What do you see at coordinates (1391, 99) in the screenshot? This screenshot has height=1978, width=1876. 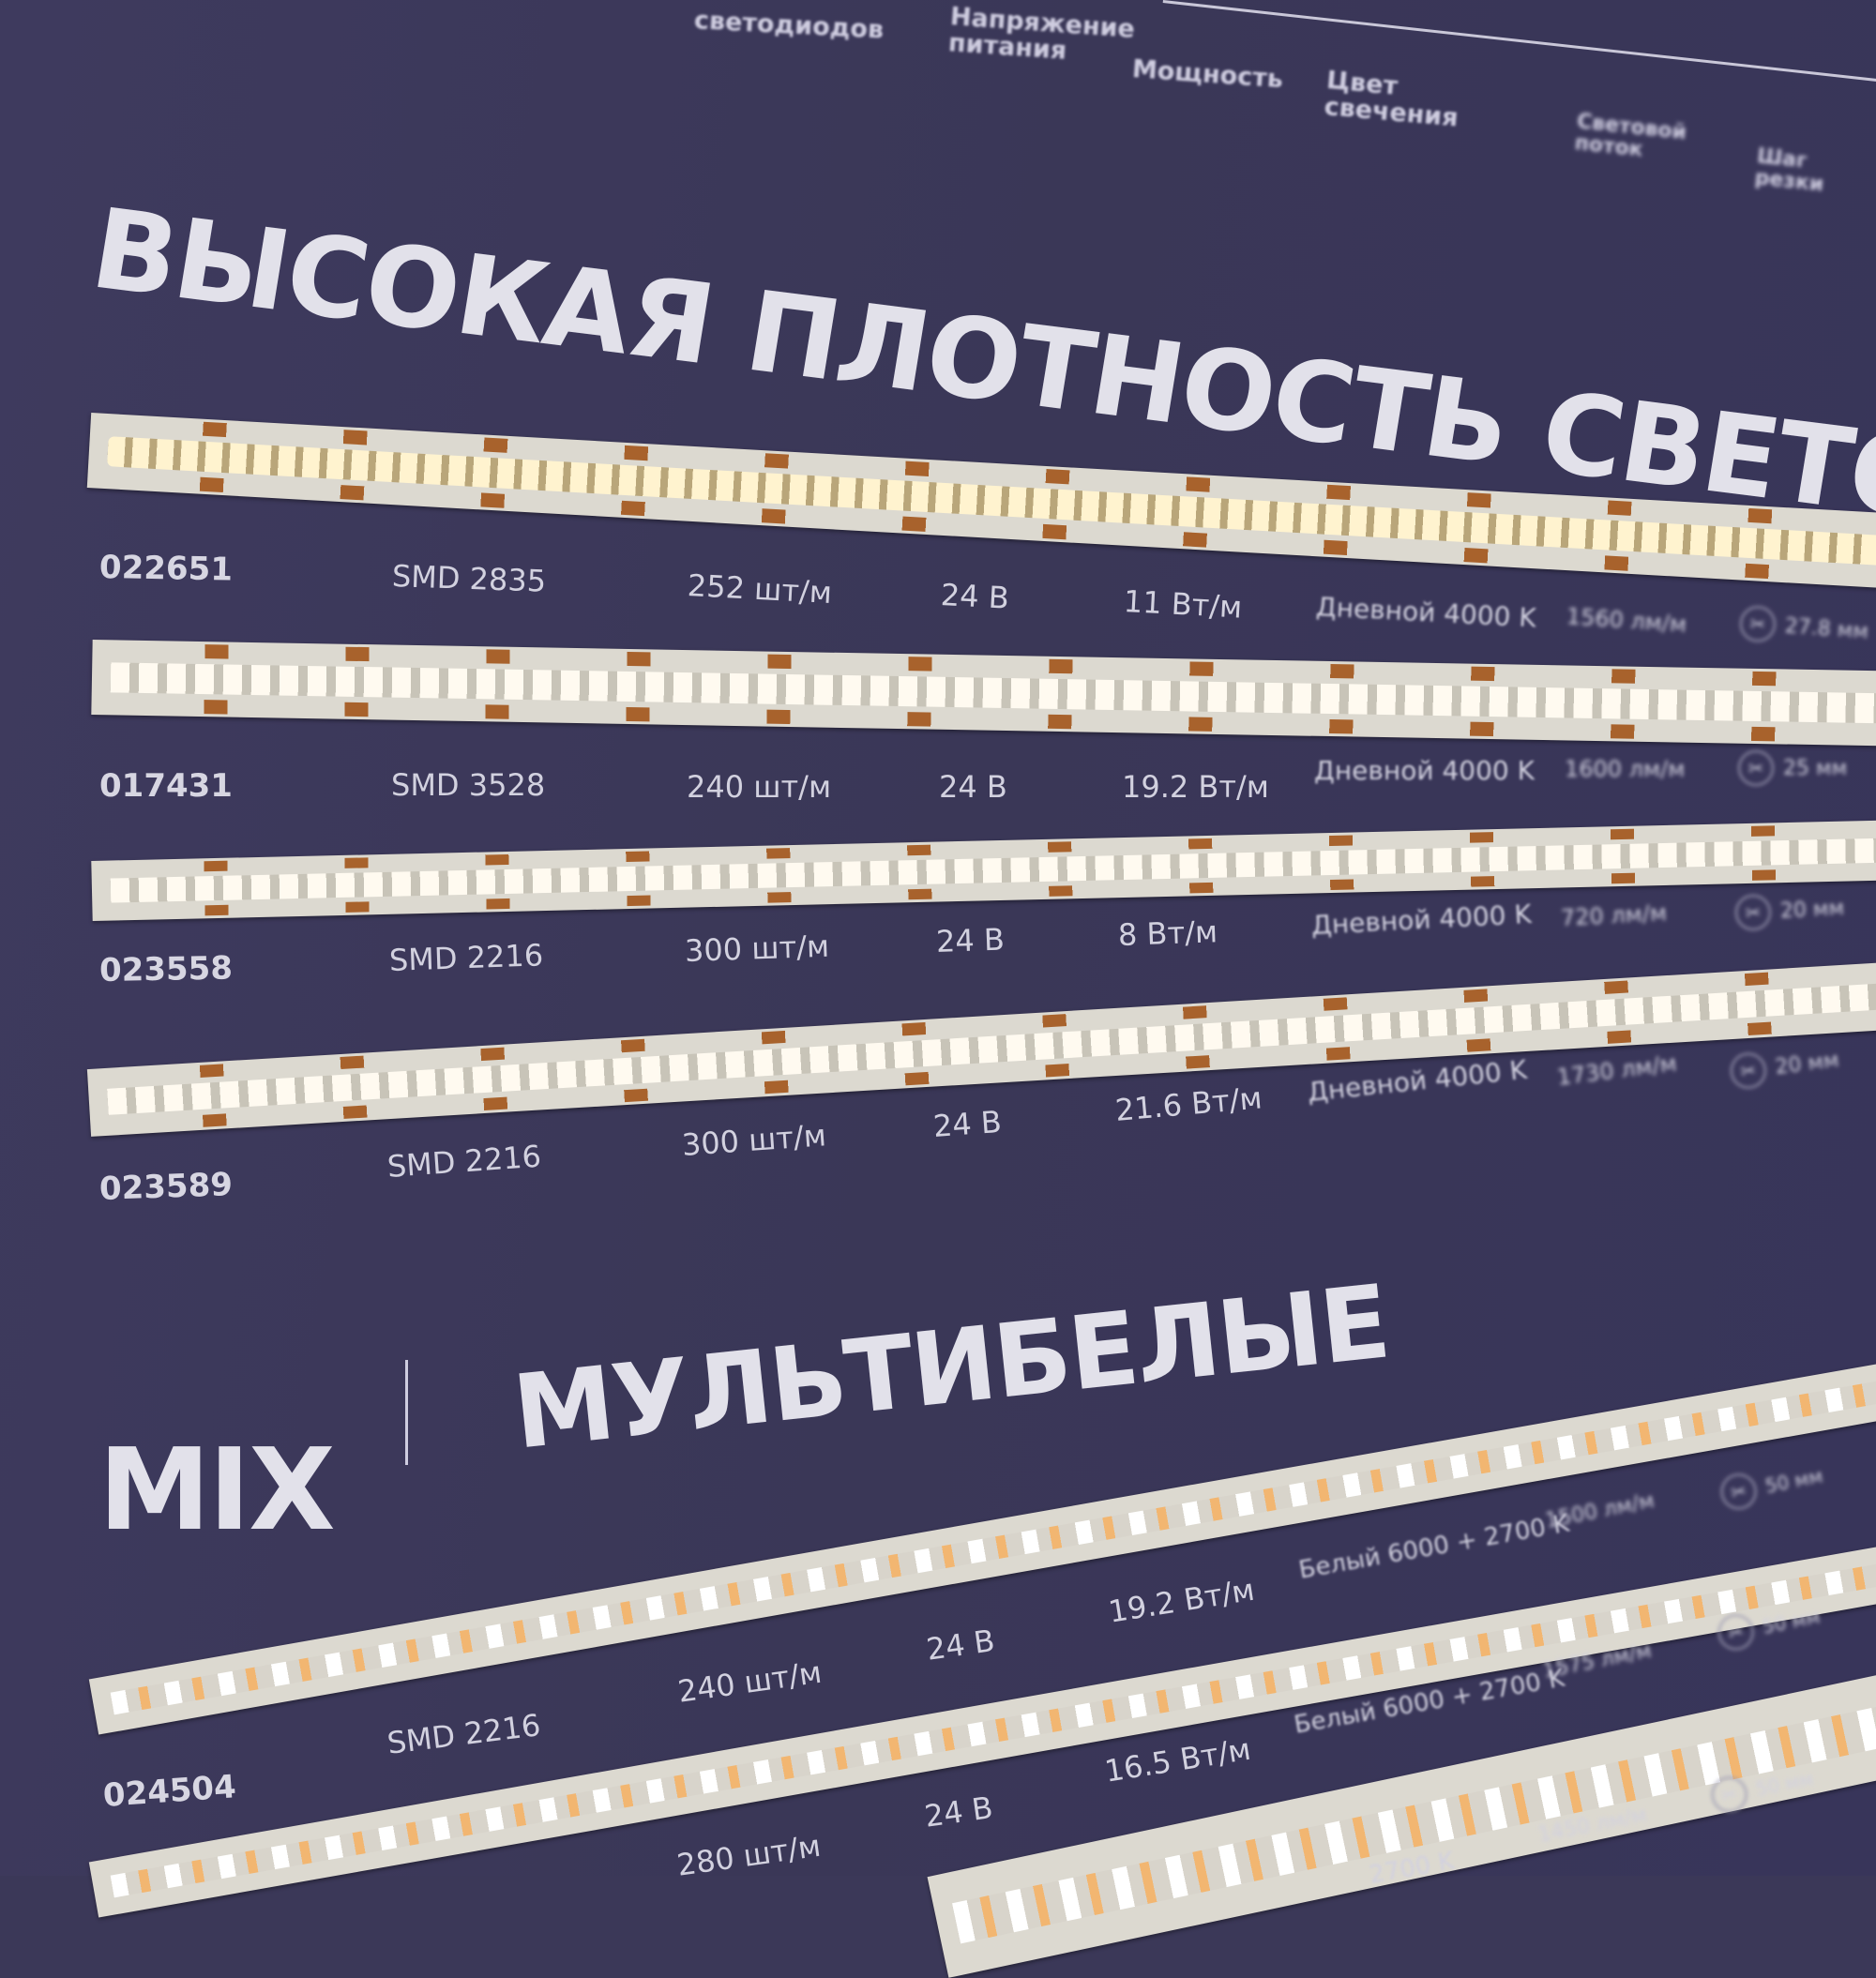 I see `header-color: Цвет свечения` at bounding box center [1391, 99].